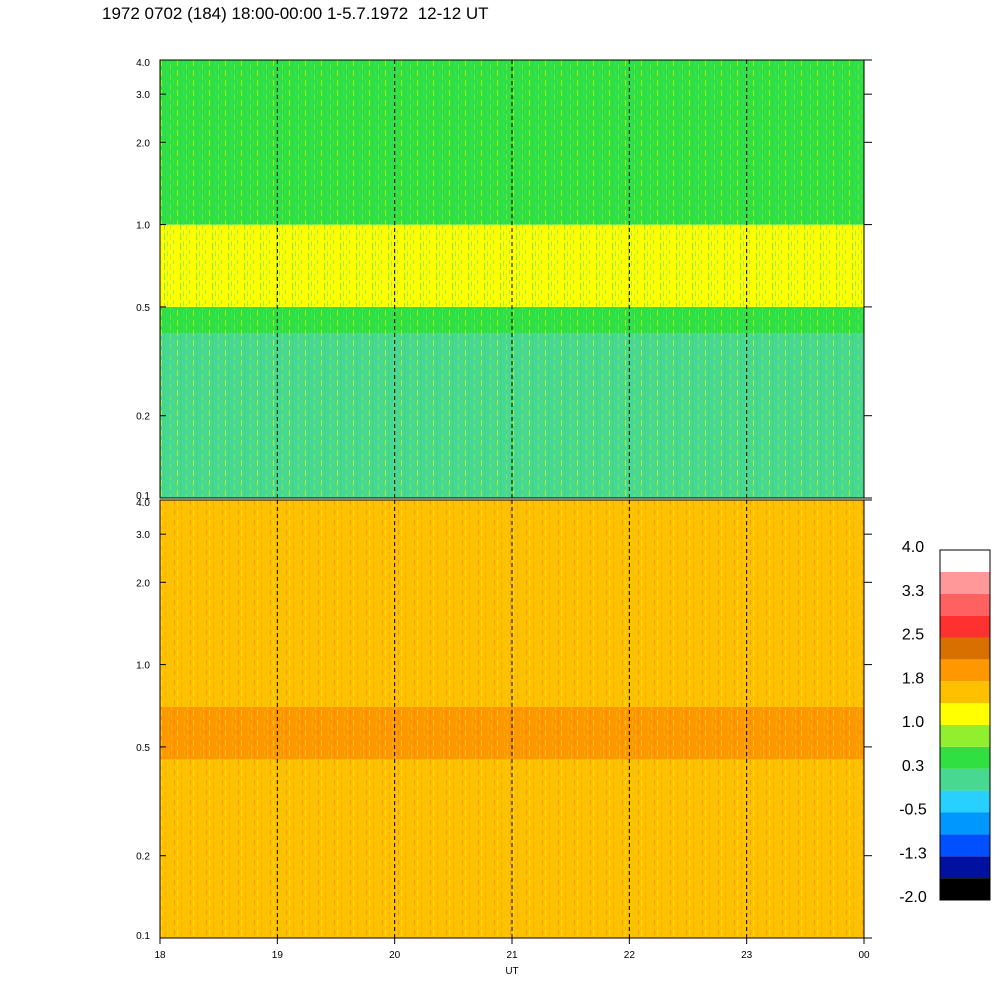  I want to click on colorbar-frame, so click(965, 725).